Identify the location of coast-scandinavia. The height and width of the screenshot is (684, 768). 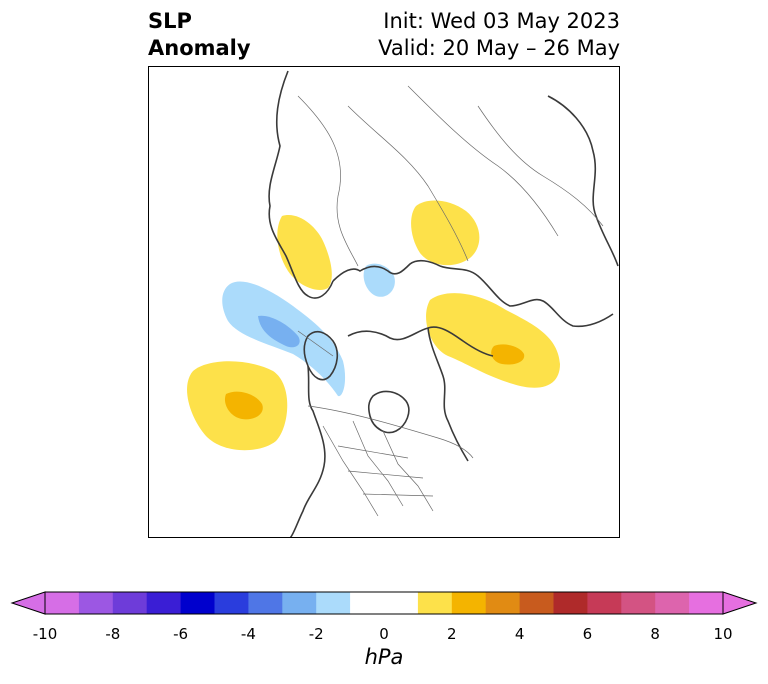
(386, 270).